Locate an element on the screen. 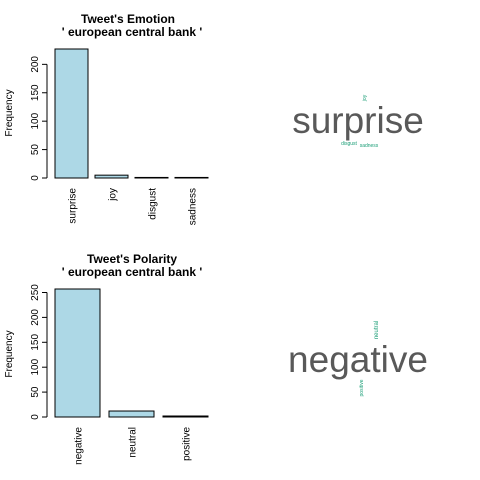 The width and height of the screenshot is (480, 480). emotion-x-tick-label-joy: joy is located at coordinates (113, 195).